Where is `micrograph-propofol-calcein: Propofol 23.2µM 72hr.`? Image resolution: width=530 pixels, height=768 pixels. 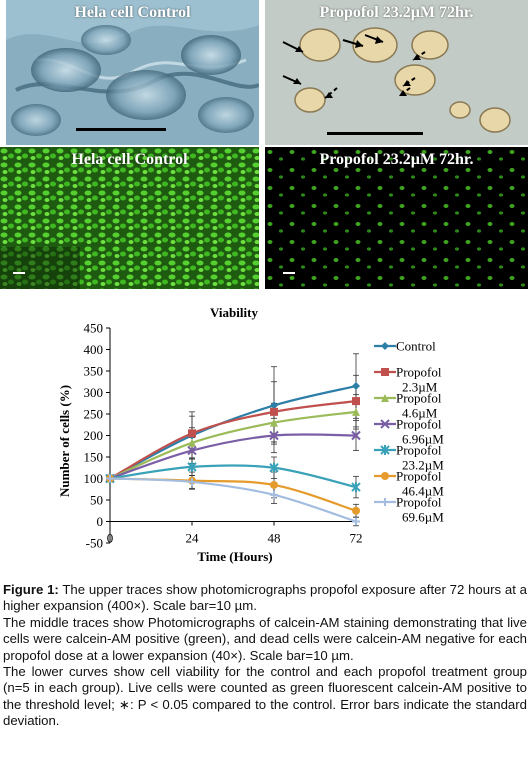
micrograph-propofol-calcein: Propofol 23.2µM 72hr. is located at coordinates (396, 218).